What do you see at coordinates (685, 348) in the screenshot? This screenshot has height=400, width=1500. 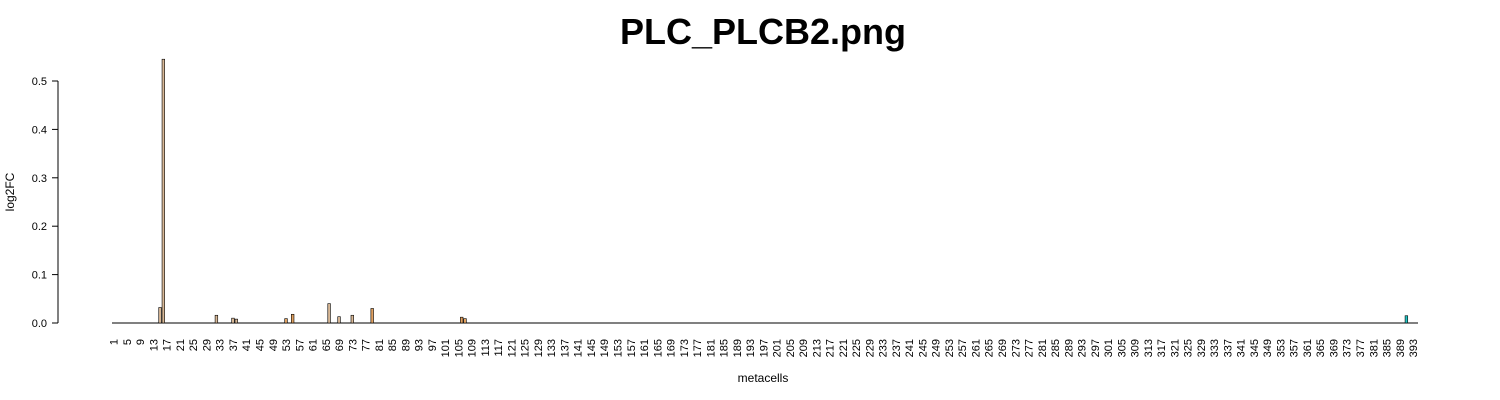 I see `x-tick-label: 173` at bounding box center [685, 348].